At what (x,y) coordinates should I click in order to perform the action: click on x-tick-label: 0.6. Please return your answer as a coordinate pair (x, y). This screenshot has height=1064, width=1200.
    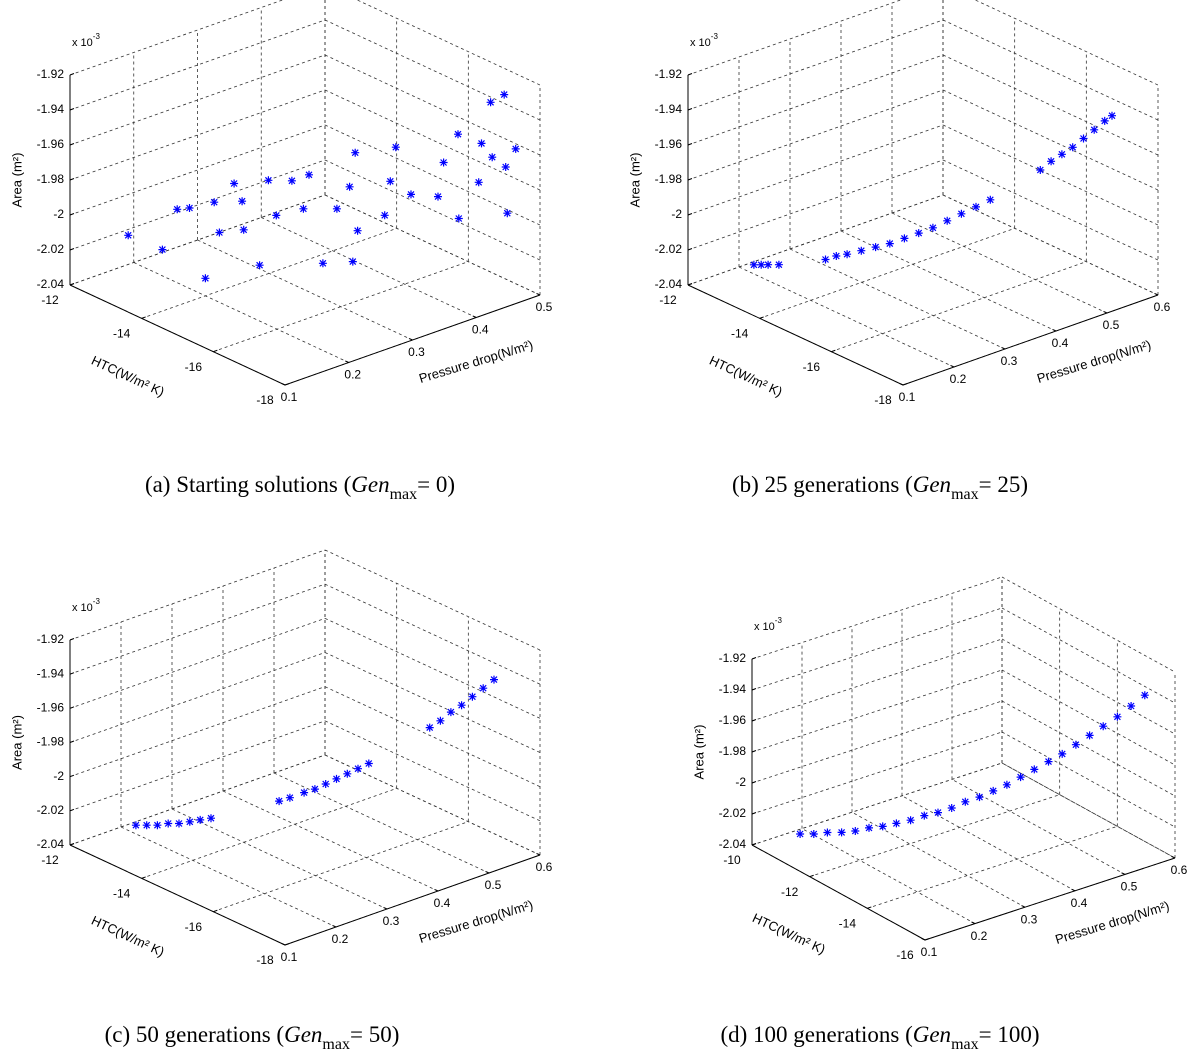
    Looking at the image, I should click on (1179, 870).